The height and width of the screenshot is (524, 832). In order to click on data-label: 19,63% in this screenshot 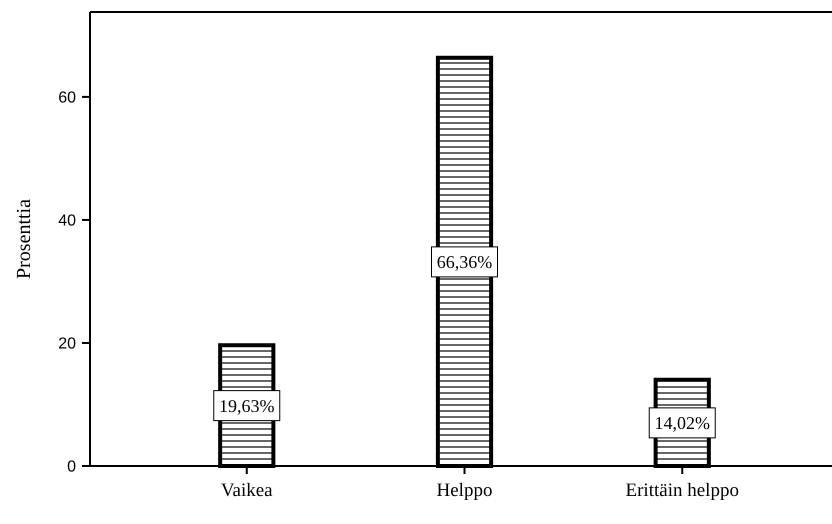, I will do `click(247, 406)`.